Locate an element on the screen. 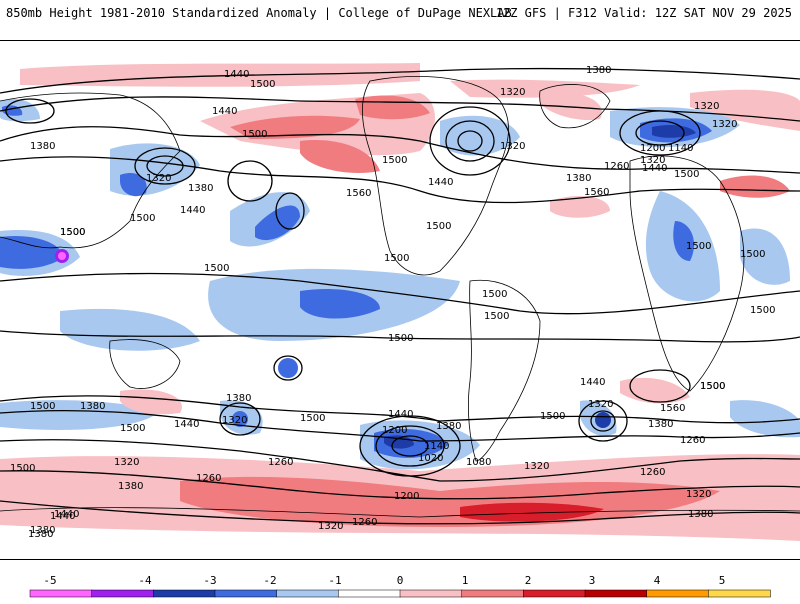 Image resolution: width=800 pixels, height=604 pixels. contour-label: 1140 is located at coordinates (436, 446).